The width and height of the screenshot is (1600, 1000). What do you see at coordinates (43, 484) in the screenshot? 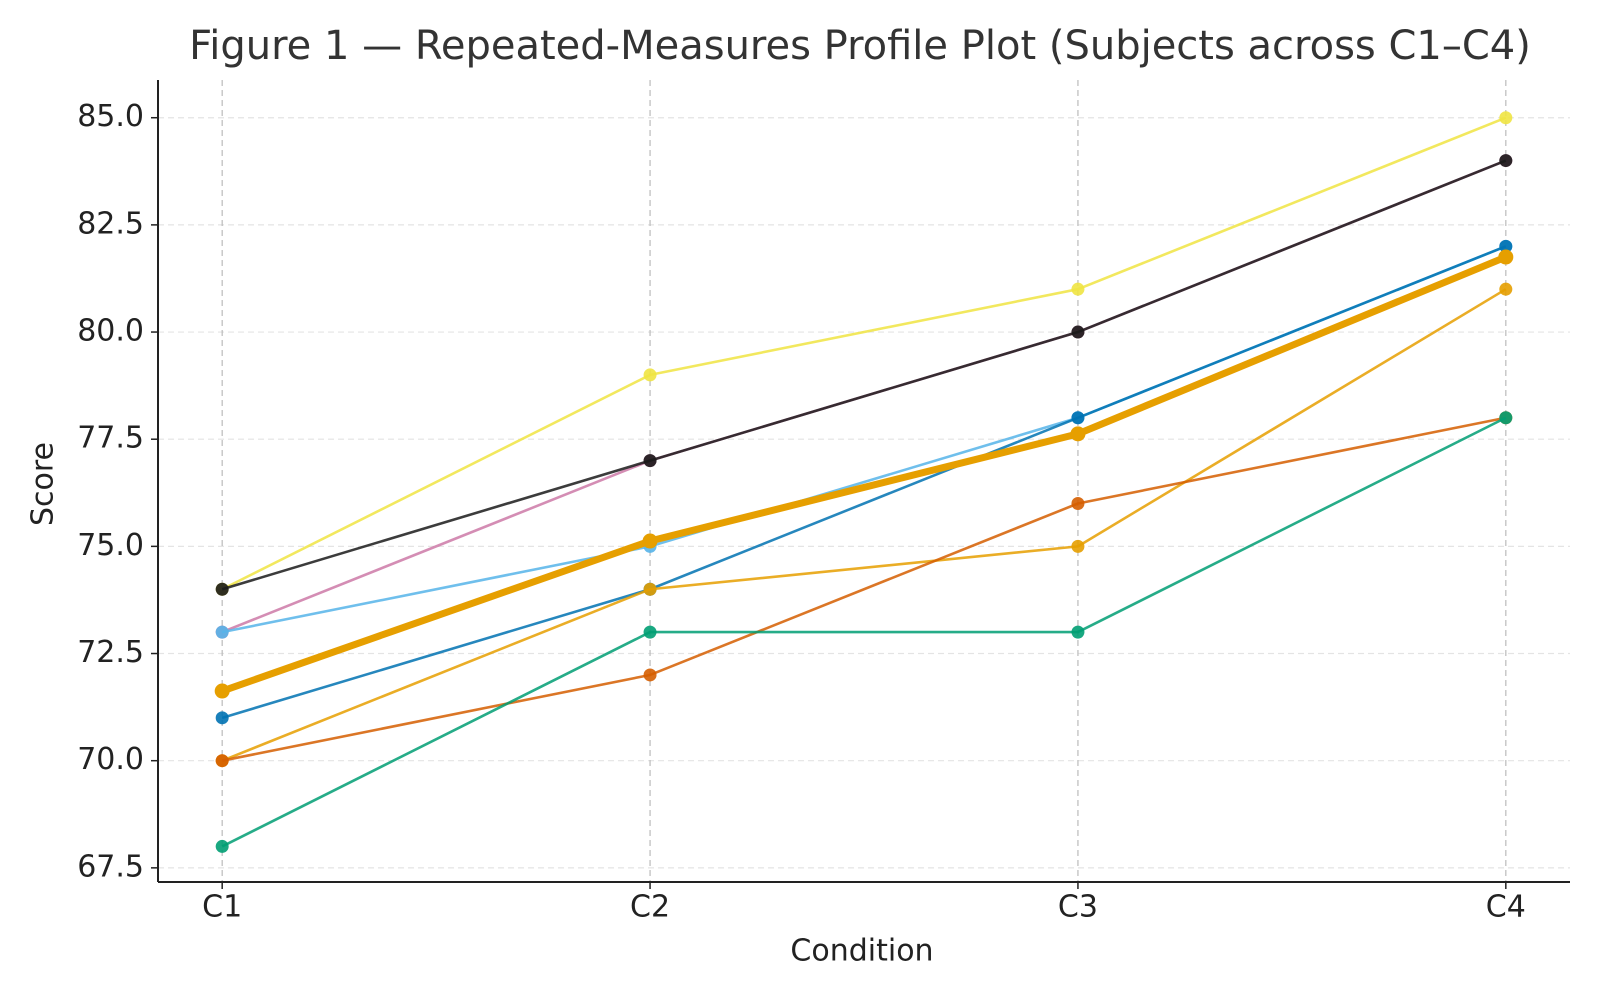
I see `y-axis-label: Score` at bounding box center [43, 484].